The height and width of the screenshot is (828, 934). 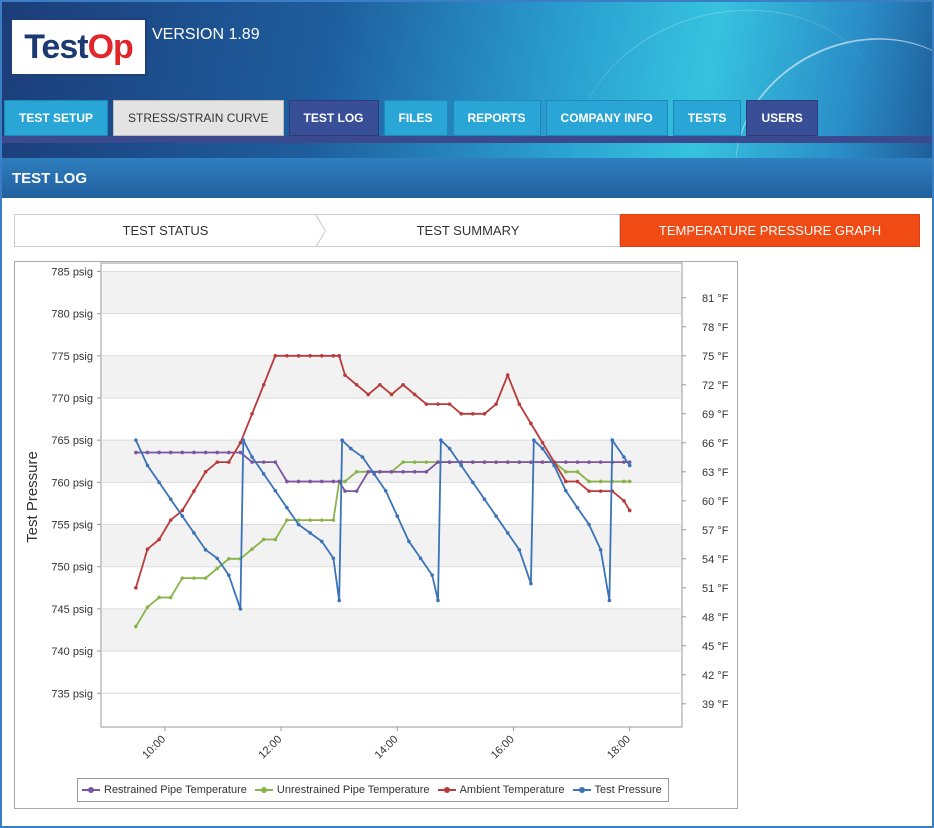 What do you see at coordinates (56, 118) in the screenshot?
I see `tab-test-setup: TEST SETUP` at bounding box center [56, 118].